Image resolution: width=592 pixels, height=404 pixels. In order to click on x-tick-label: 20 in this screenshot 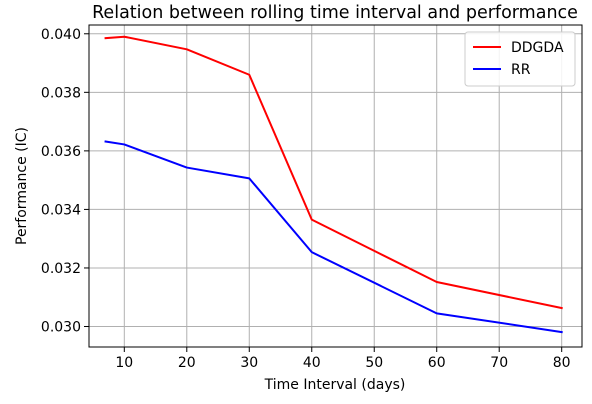, I will do `click(187, 363)`.